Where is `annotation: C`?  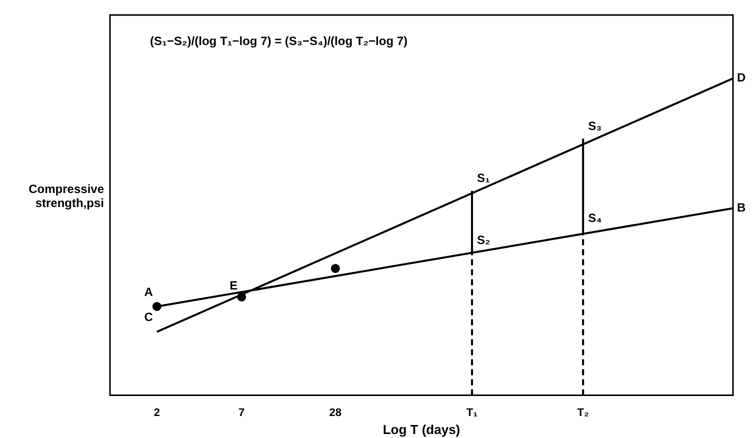
annotation: C is located at coordinates (149, 317).